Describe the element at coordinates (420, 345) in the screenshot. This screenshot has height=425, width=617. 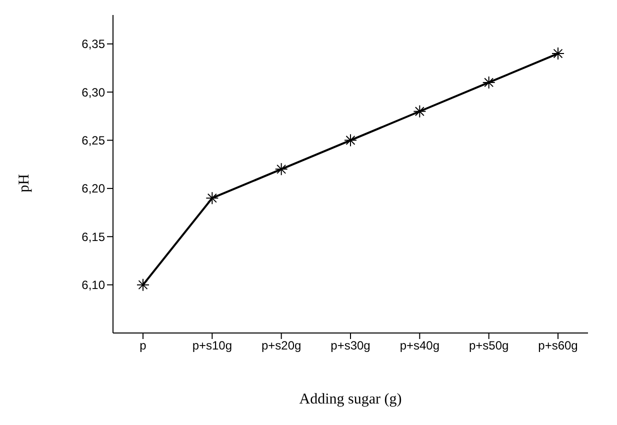
I see `x-tick-label: p+s40g` at that location.